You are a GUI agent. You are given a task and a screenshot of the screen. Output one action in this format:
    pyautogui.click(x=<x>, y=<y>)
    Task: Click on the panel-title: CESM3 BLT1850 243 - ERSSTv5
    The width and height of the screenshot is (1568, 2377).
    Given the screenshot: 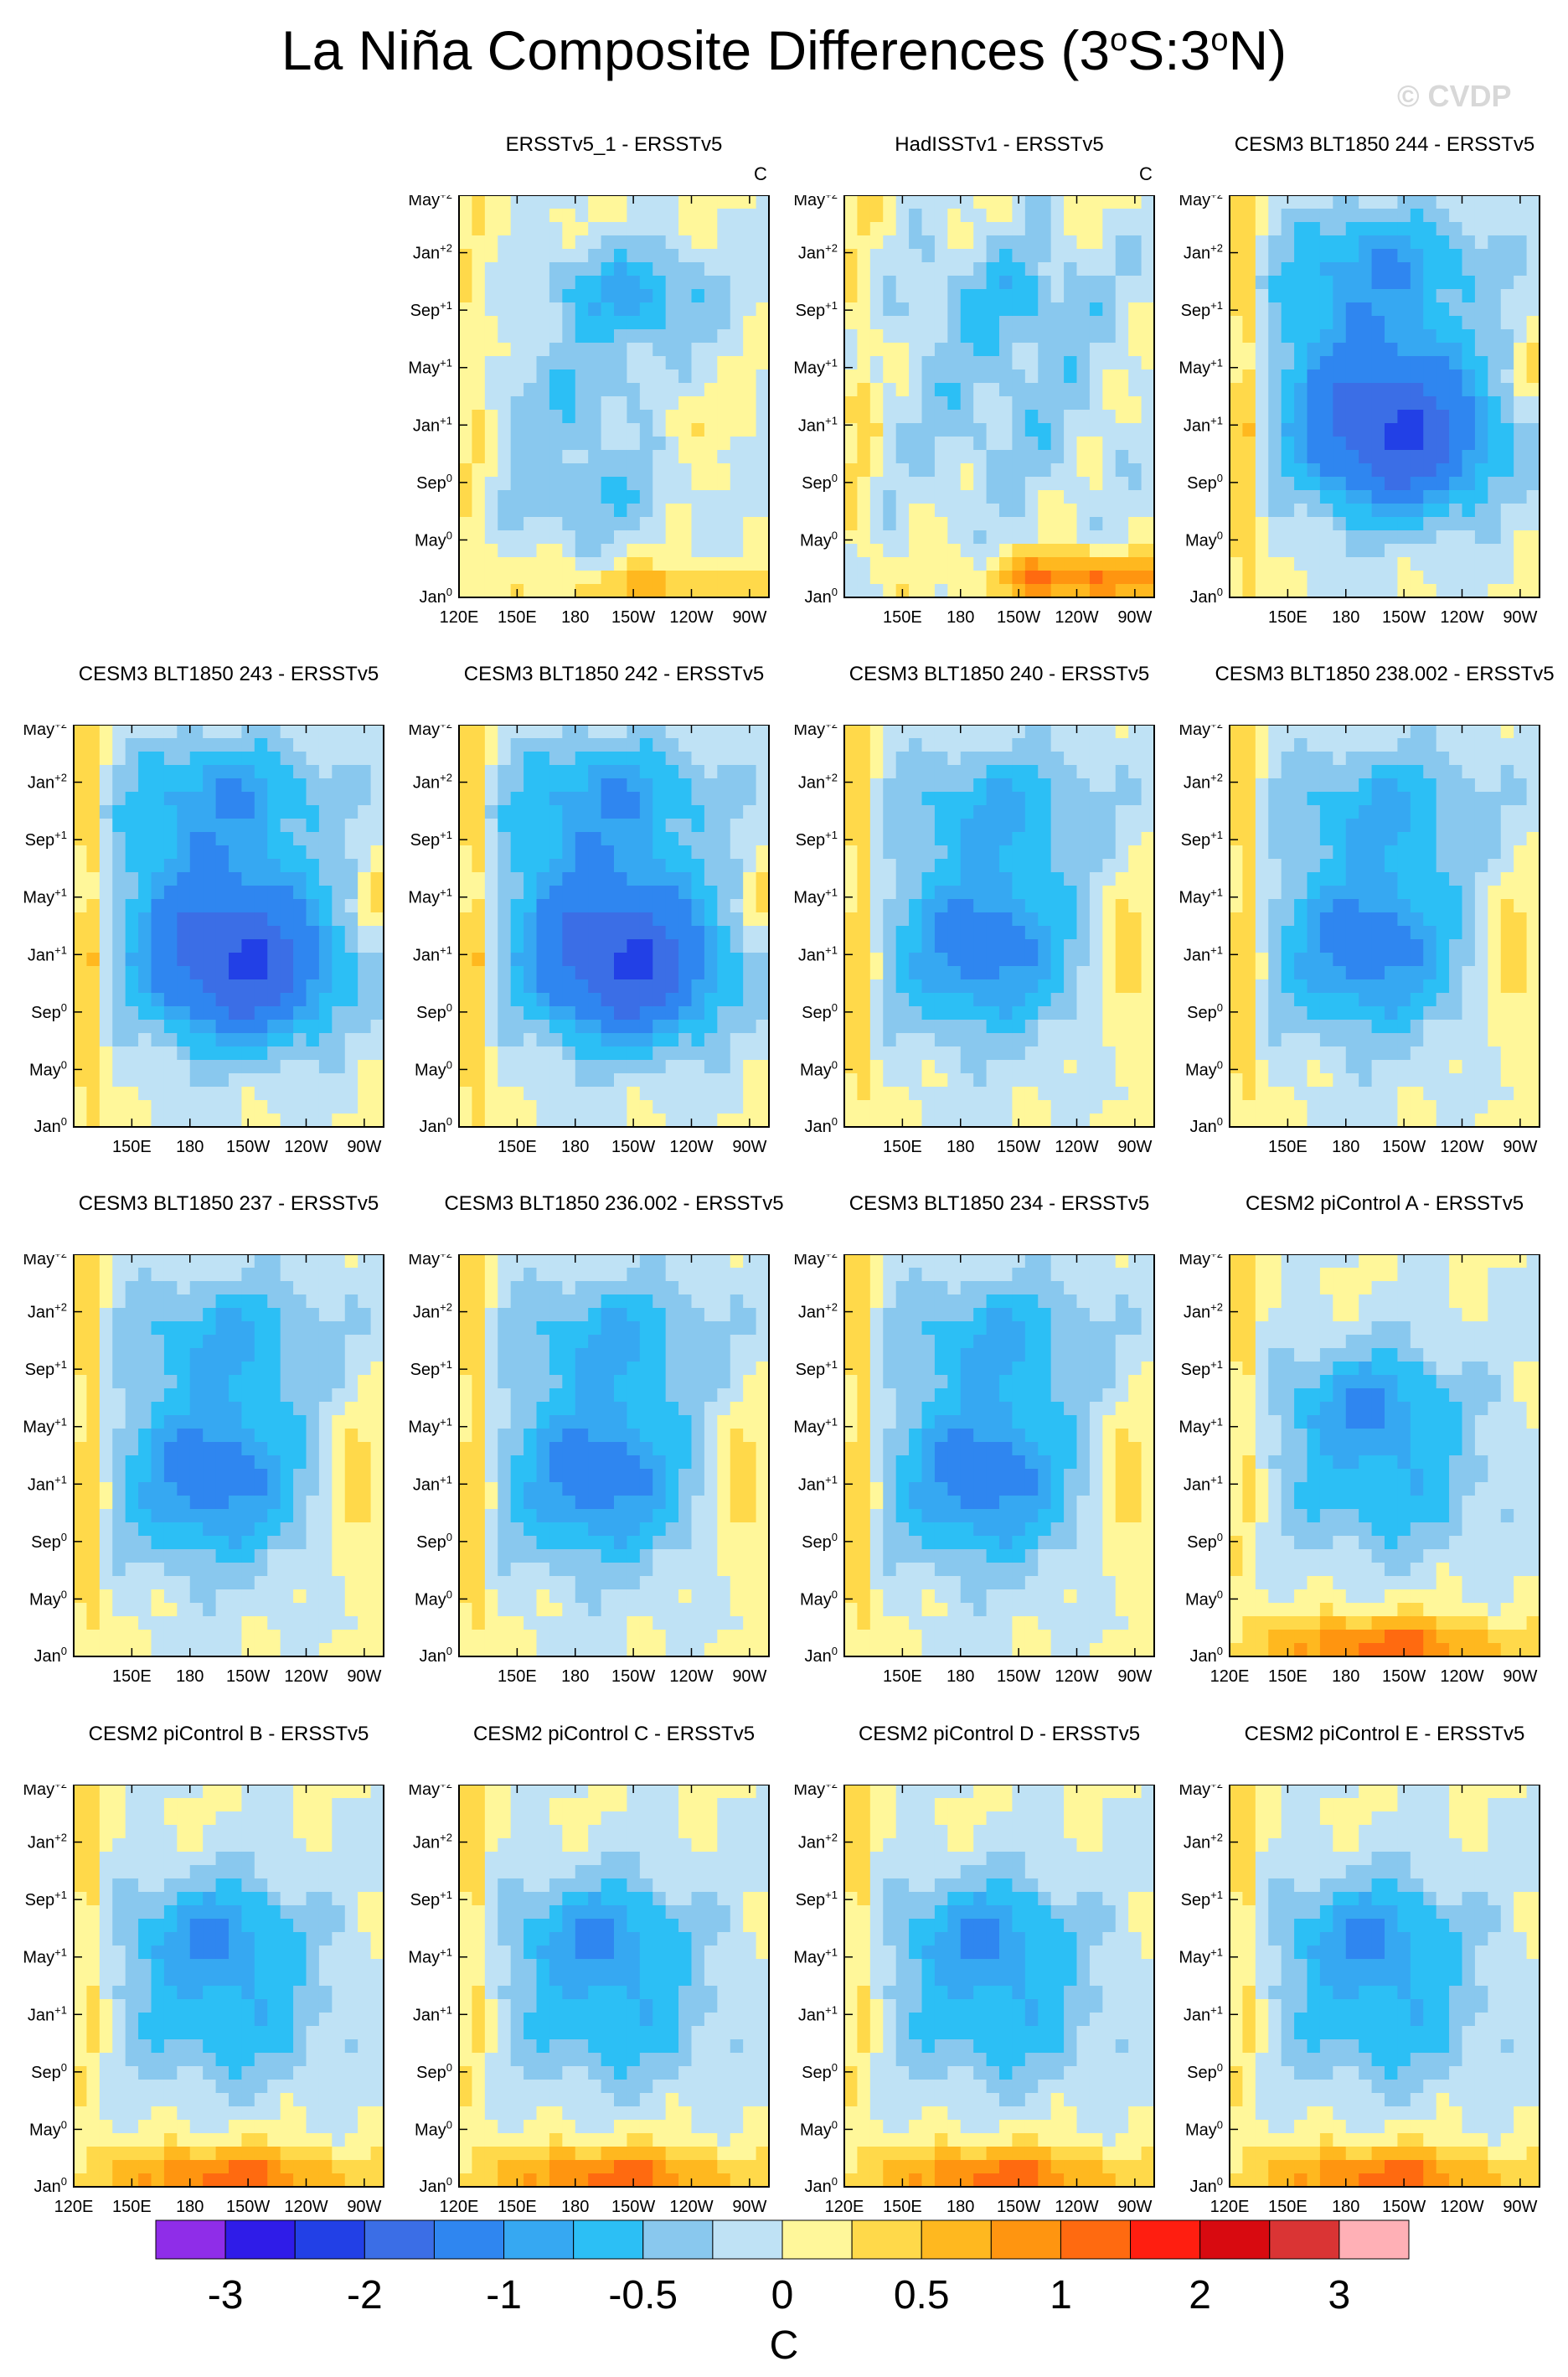 What is the action you would take?
    pyautogui.click(x=229, y=674)
    